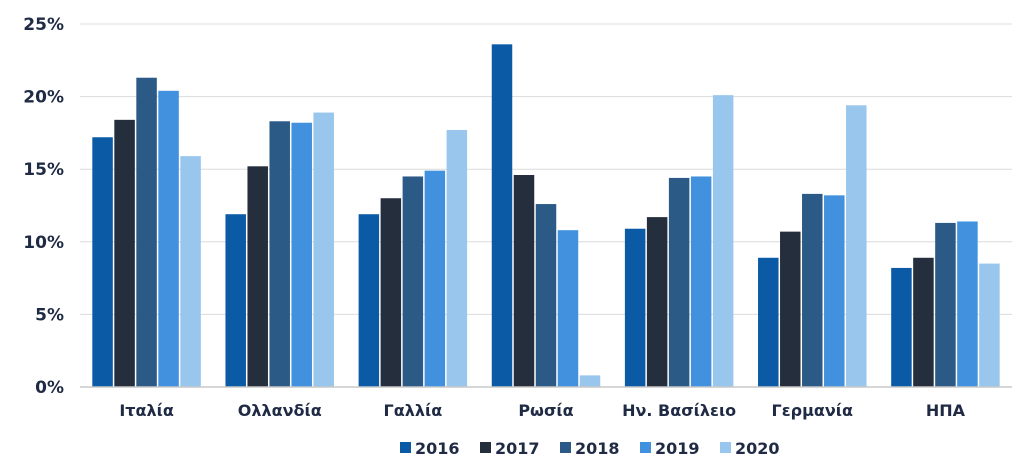 The width and height of the screenshot is (1020, 456). I want to click on legend: 2016 2017 2018 2019 2020, so click(590, 447).